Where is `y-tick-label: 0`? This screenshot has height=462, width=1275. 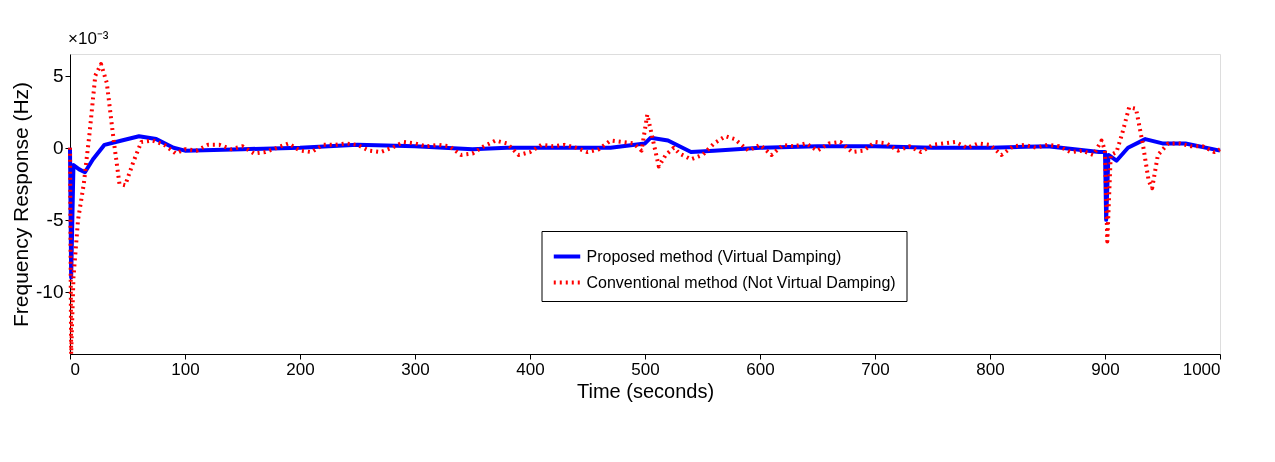
y-tick-label: 0 is located at coordinates (58, 148).